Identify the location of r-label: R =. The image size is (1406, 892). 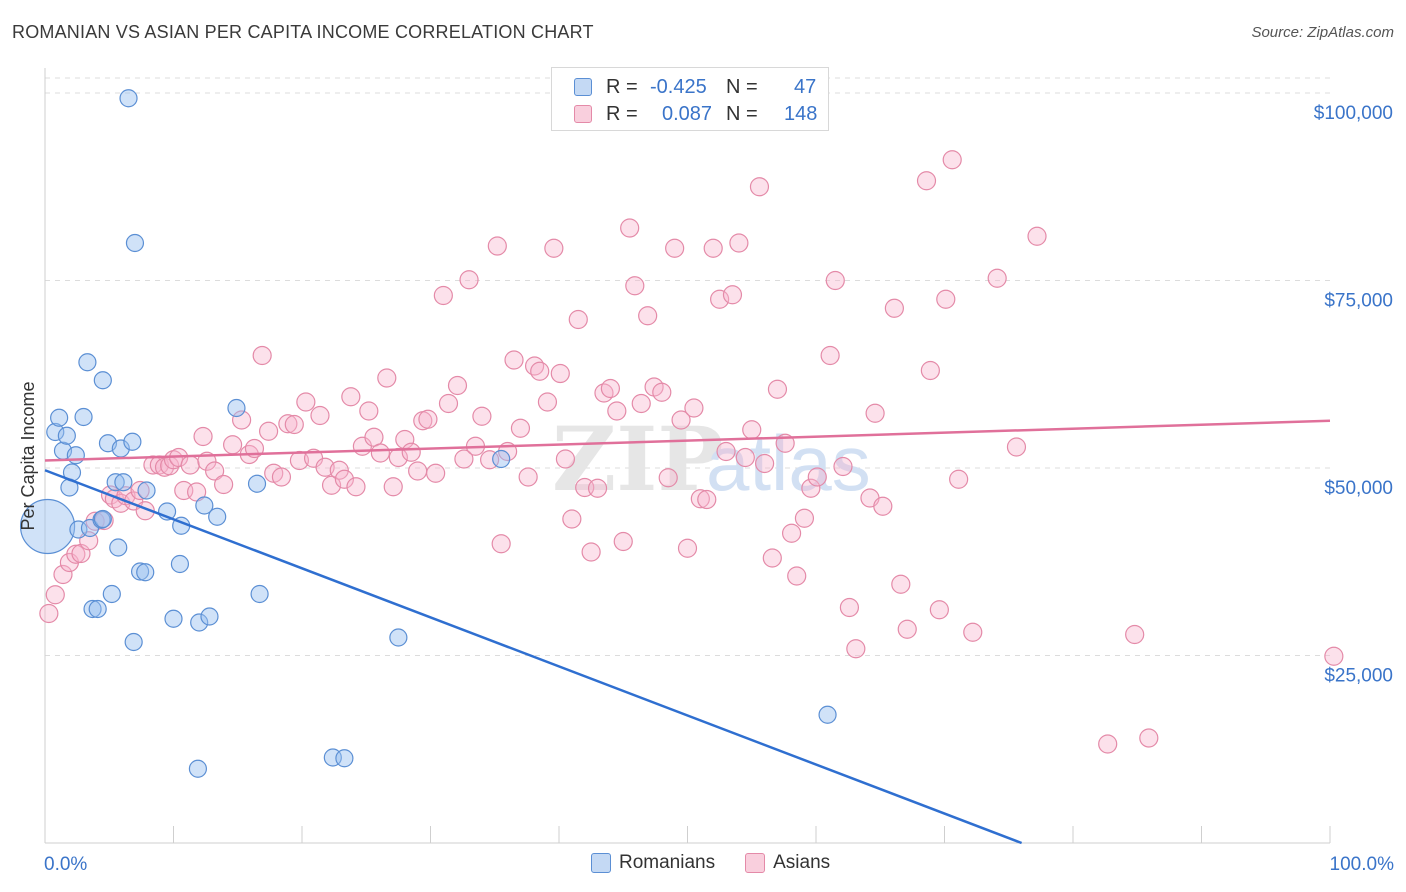
(622, 113).